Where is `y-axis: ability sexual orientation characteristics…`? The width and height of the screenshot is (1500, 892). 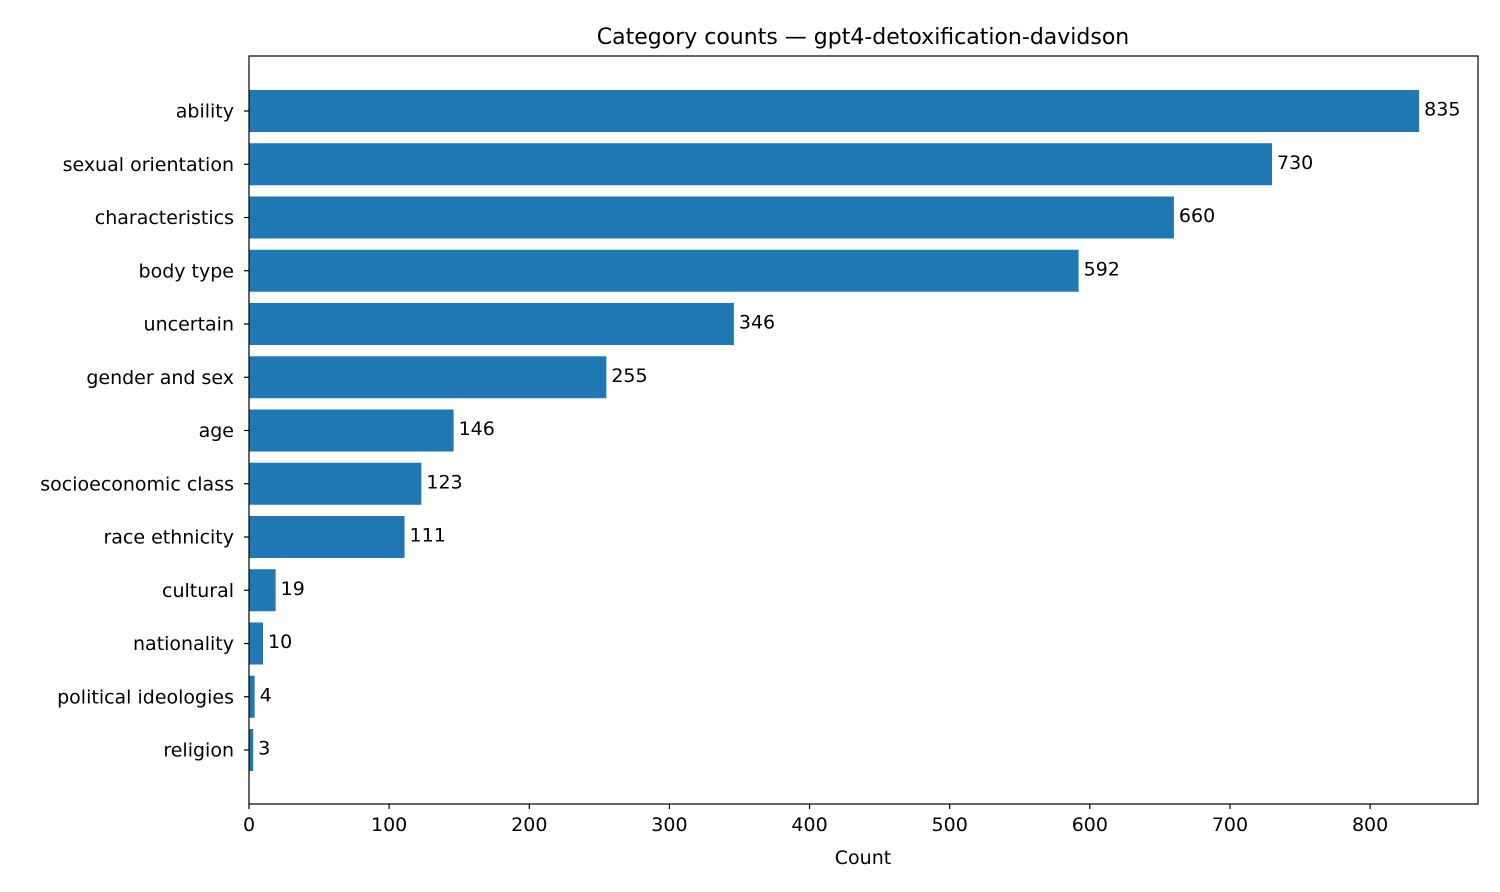 y-axis: ability sexual orientation characteristics… is located at coordinates (144, 431).